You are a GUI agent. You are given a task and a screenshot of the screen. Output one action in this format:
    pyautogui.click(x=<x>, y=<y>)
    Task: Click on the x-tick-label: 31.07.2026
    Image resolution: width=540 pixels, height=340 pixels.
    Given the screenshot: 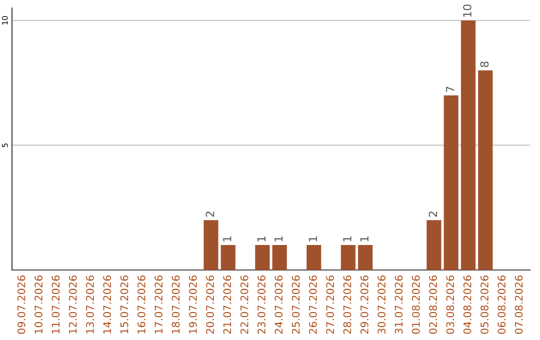 What is the action you would take?
    pyautogui.click(x=398, y=305)
    